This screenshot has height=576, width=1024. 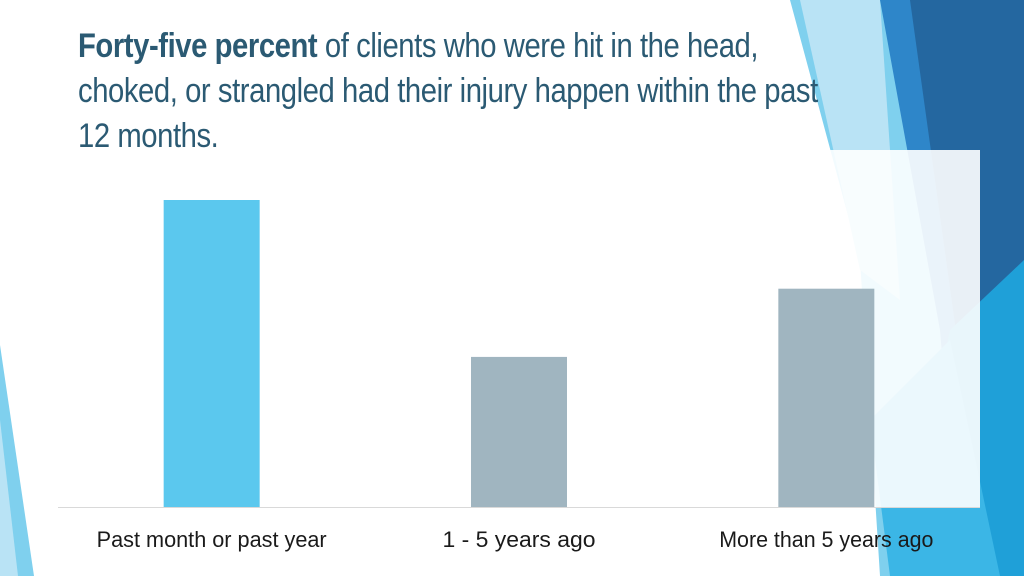 What do you see at coordinates (826, 539) in the screenshot?
I see `x-tick-label-2: More than 5 years ago` at bounding box center [826, 539].